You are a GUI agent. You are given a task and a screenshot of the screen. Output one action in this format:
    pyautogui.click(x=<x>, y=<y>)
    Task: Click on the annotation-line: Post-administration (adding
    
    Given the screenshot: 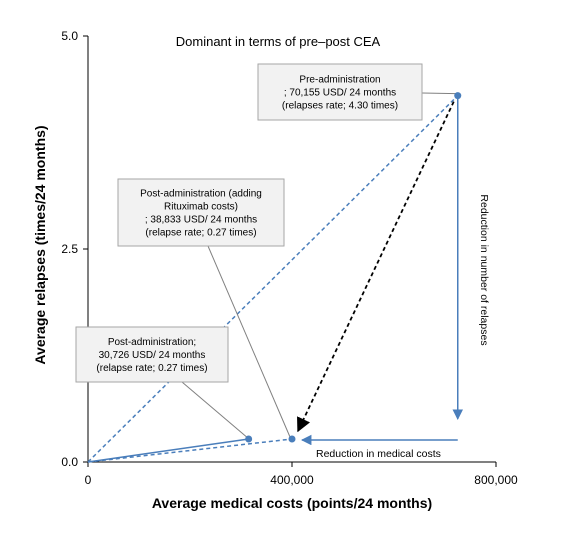 What is the action you would take?
    pyautogui.click(x=201, y=194)
    